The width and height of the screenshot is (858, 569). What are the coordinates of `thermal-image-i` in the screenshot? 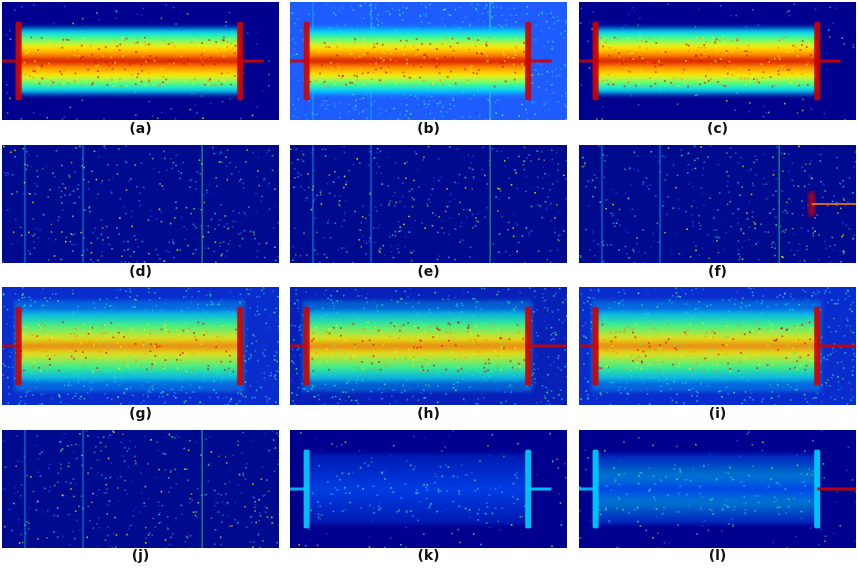 It's located at (717, 346).